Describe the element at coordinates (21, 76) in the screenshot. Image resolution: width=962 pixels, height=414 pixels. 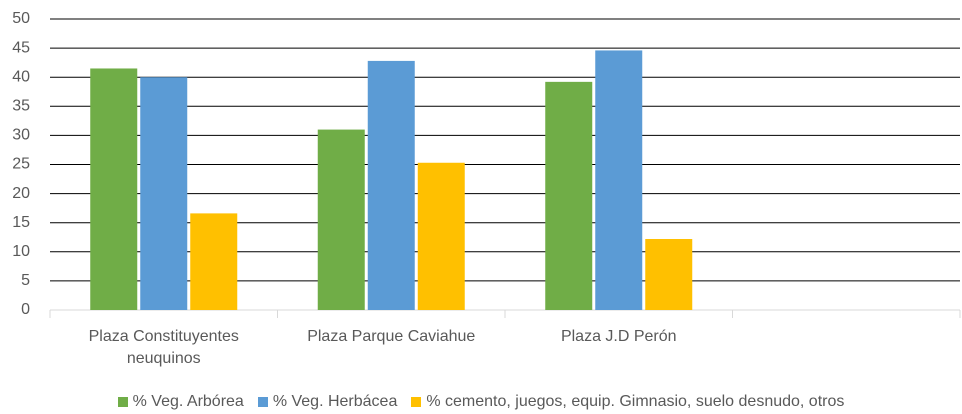
I see `y-tick-label: 40` at that location.